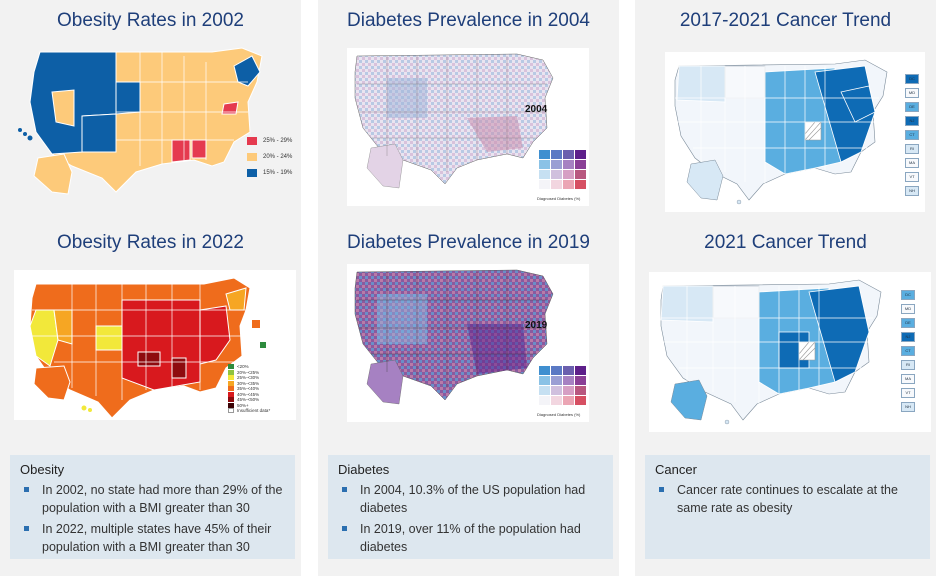 The image size is (936, 576). I want to click on legend-label: 35%-<40%, so click(248, 388).